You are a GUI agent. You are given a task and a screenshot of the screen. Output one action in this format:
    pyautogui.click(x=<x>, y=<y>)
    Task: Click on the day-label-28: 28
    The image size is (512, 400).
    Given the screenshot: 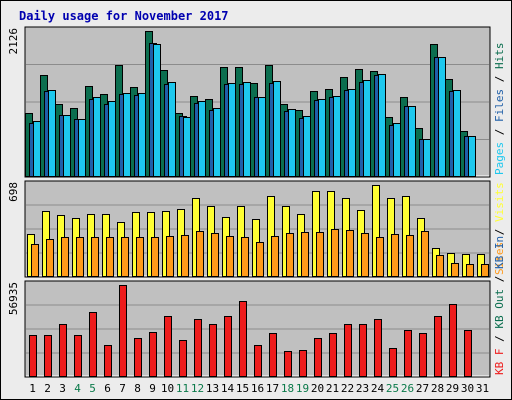 What is the action you would take?
    pyautogui.click(x=437, y=388)
    